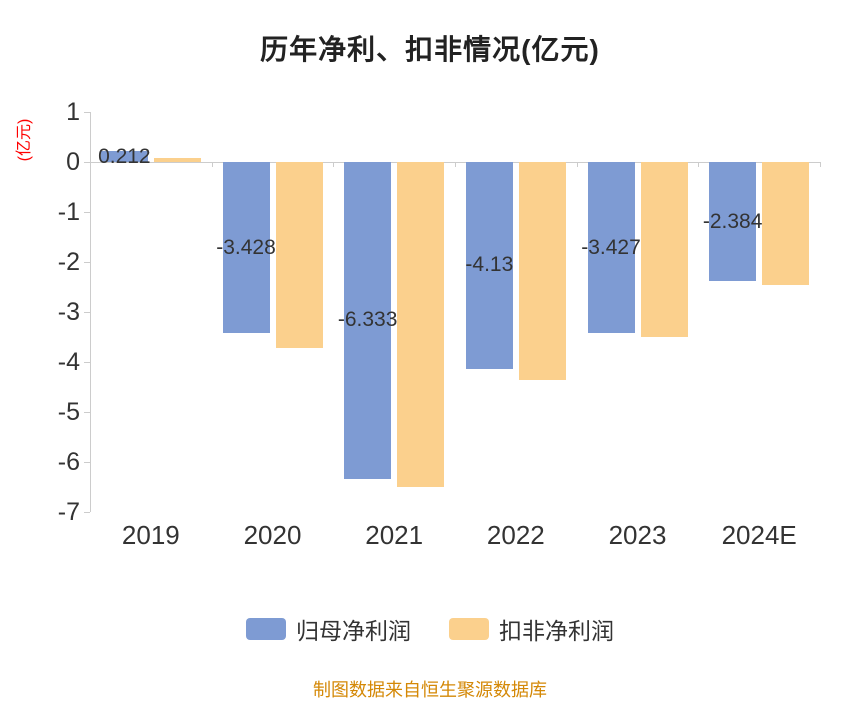 The image size is (860, 711). I want to click on x-axis-tick-label: 2020, so click(272, 535).